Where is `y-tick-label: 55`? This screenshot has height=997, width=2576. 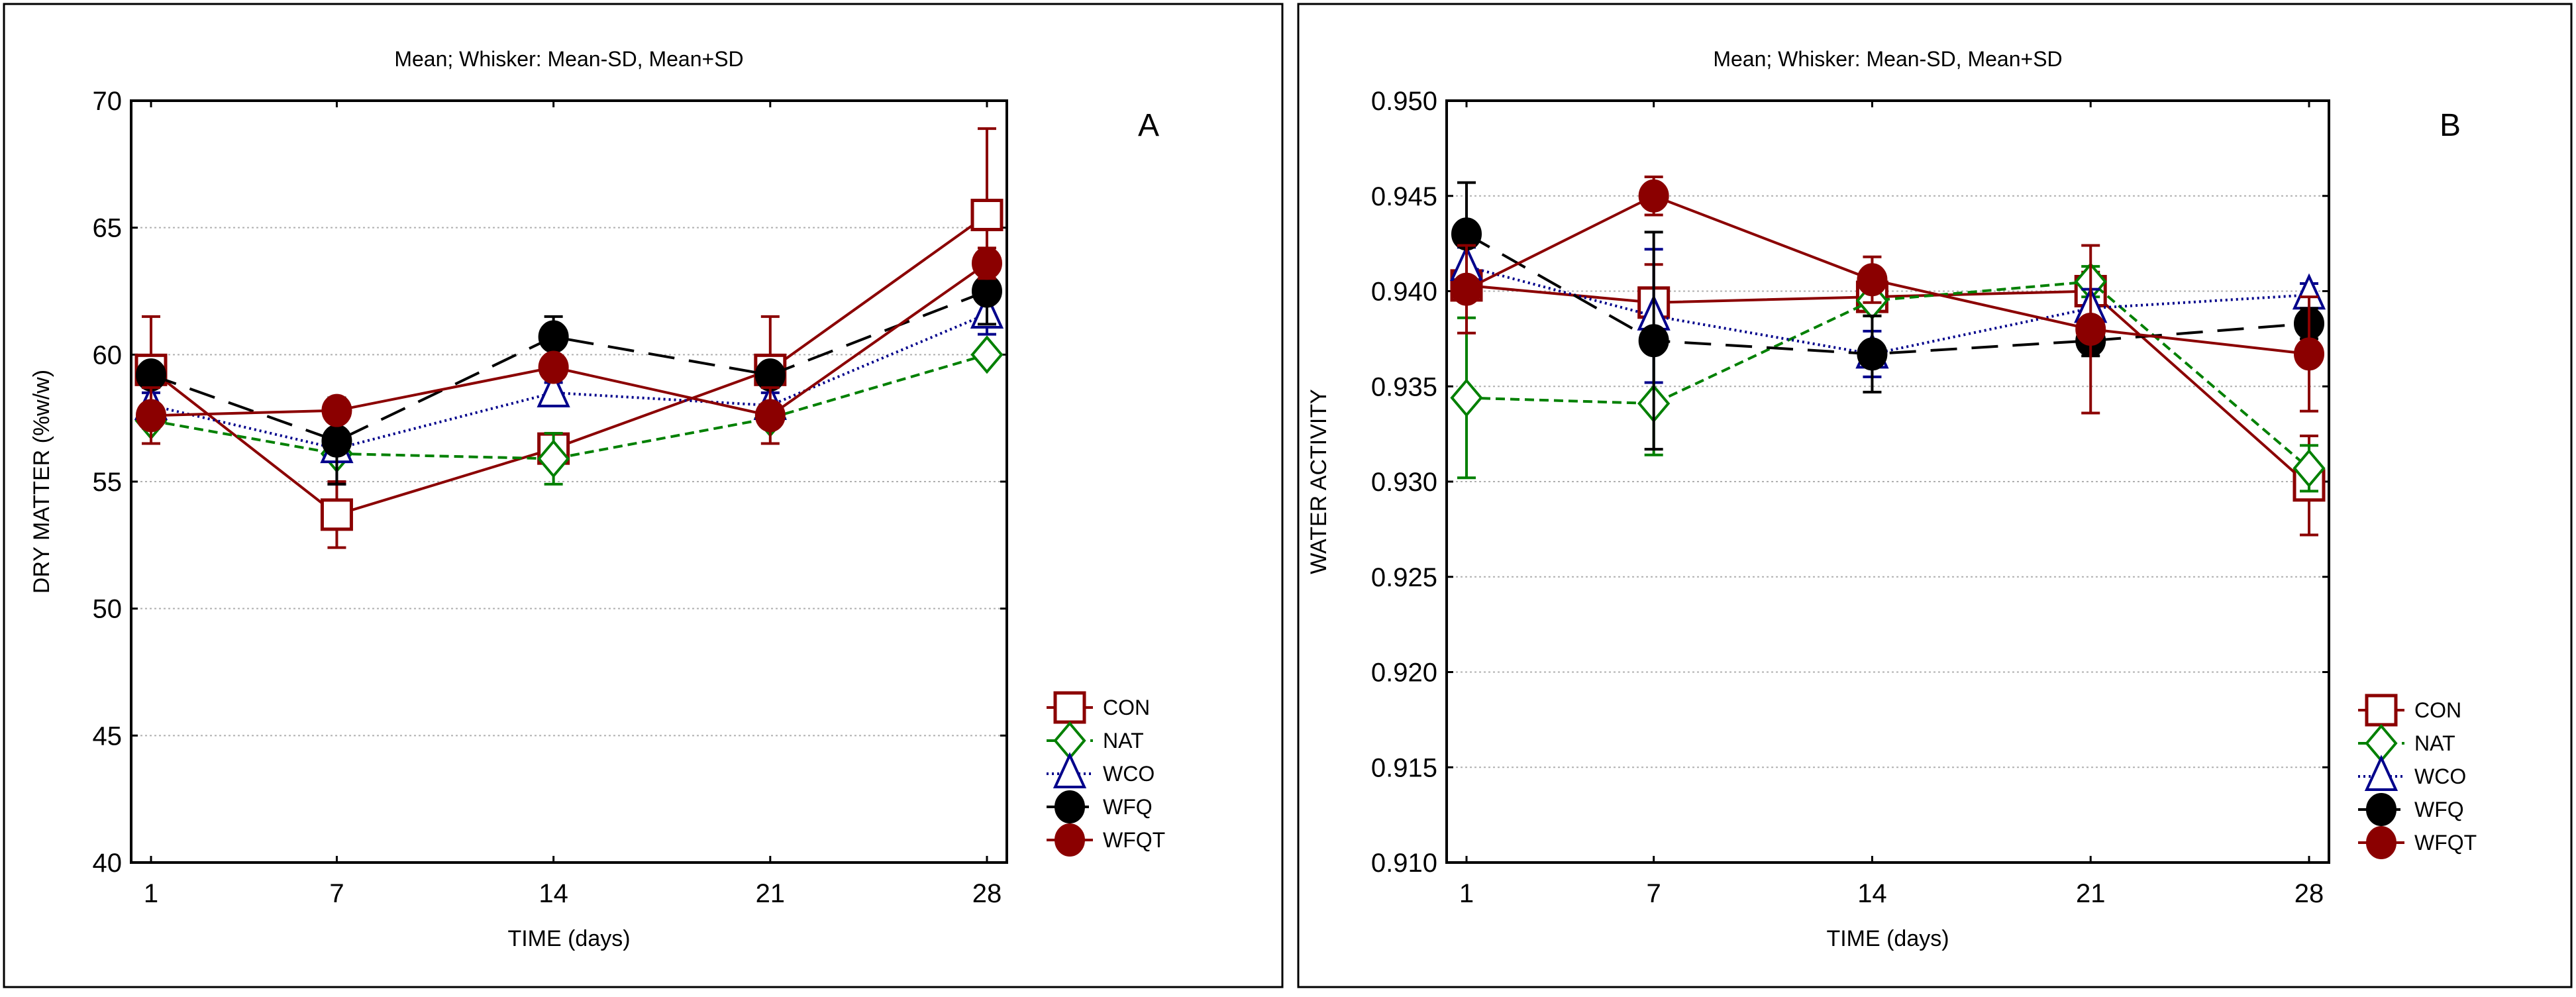 y-tick-label: 55 is located at coordinates (108, 482).